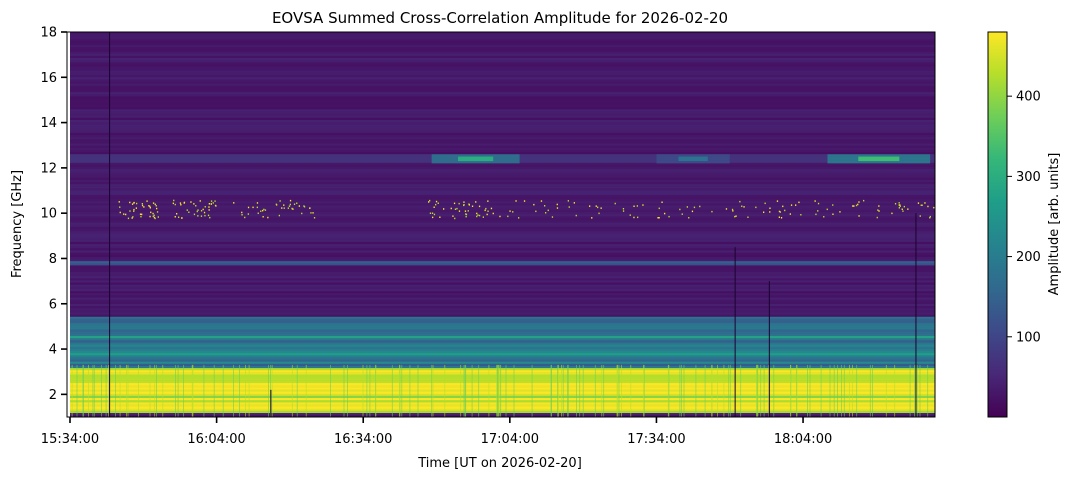 The width and height of the screenshot is (1073, 479). What do you see at coordinates (48, 33) in the screenshot?
I see `y-tick-label: 18` at bounding box center [48, 33].